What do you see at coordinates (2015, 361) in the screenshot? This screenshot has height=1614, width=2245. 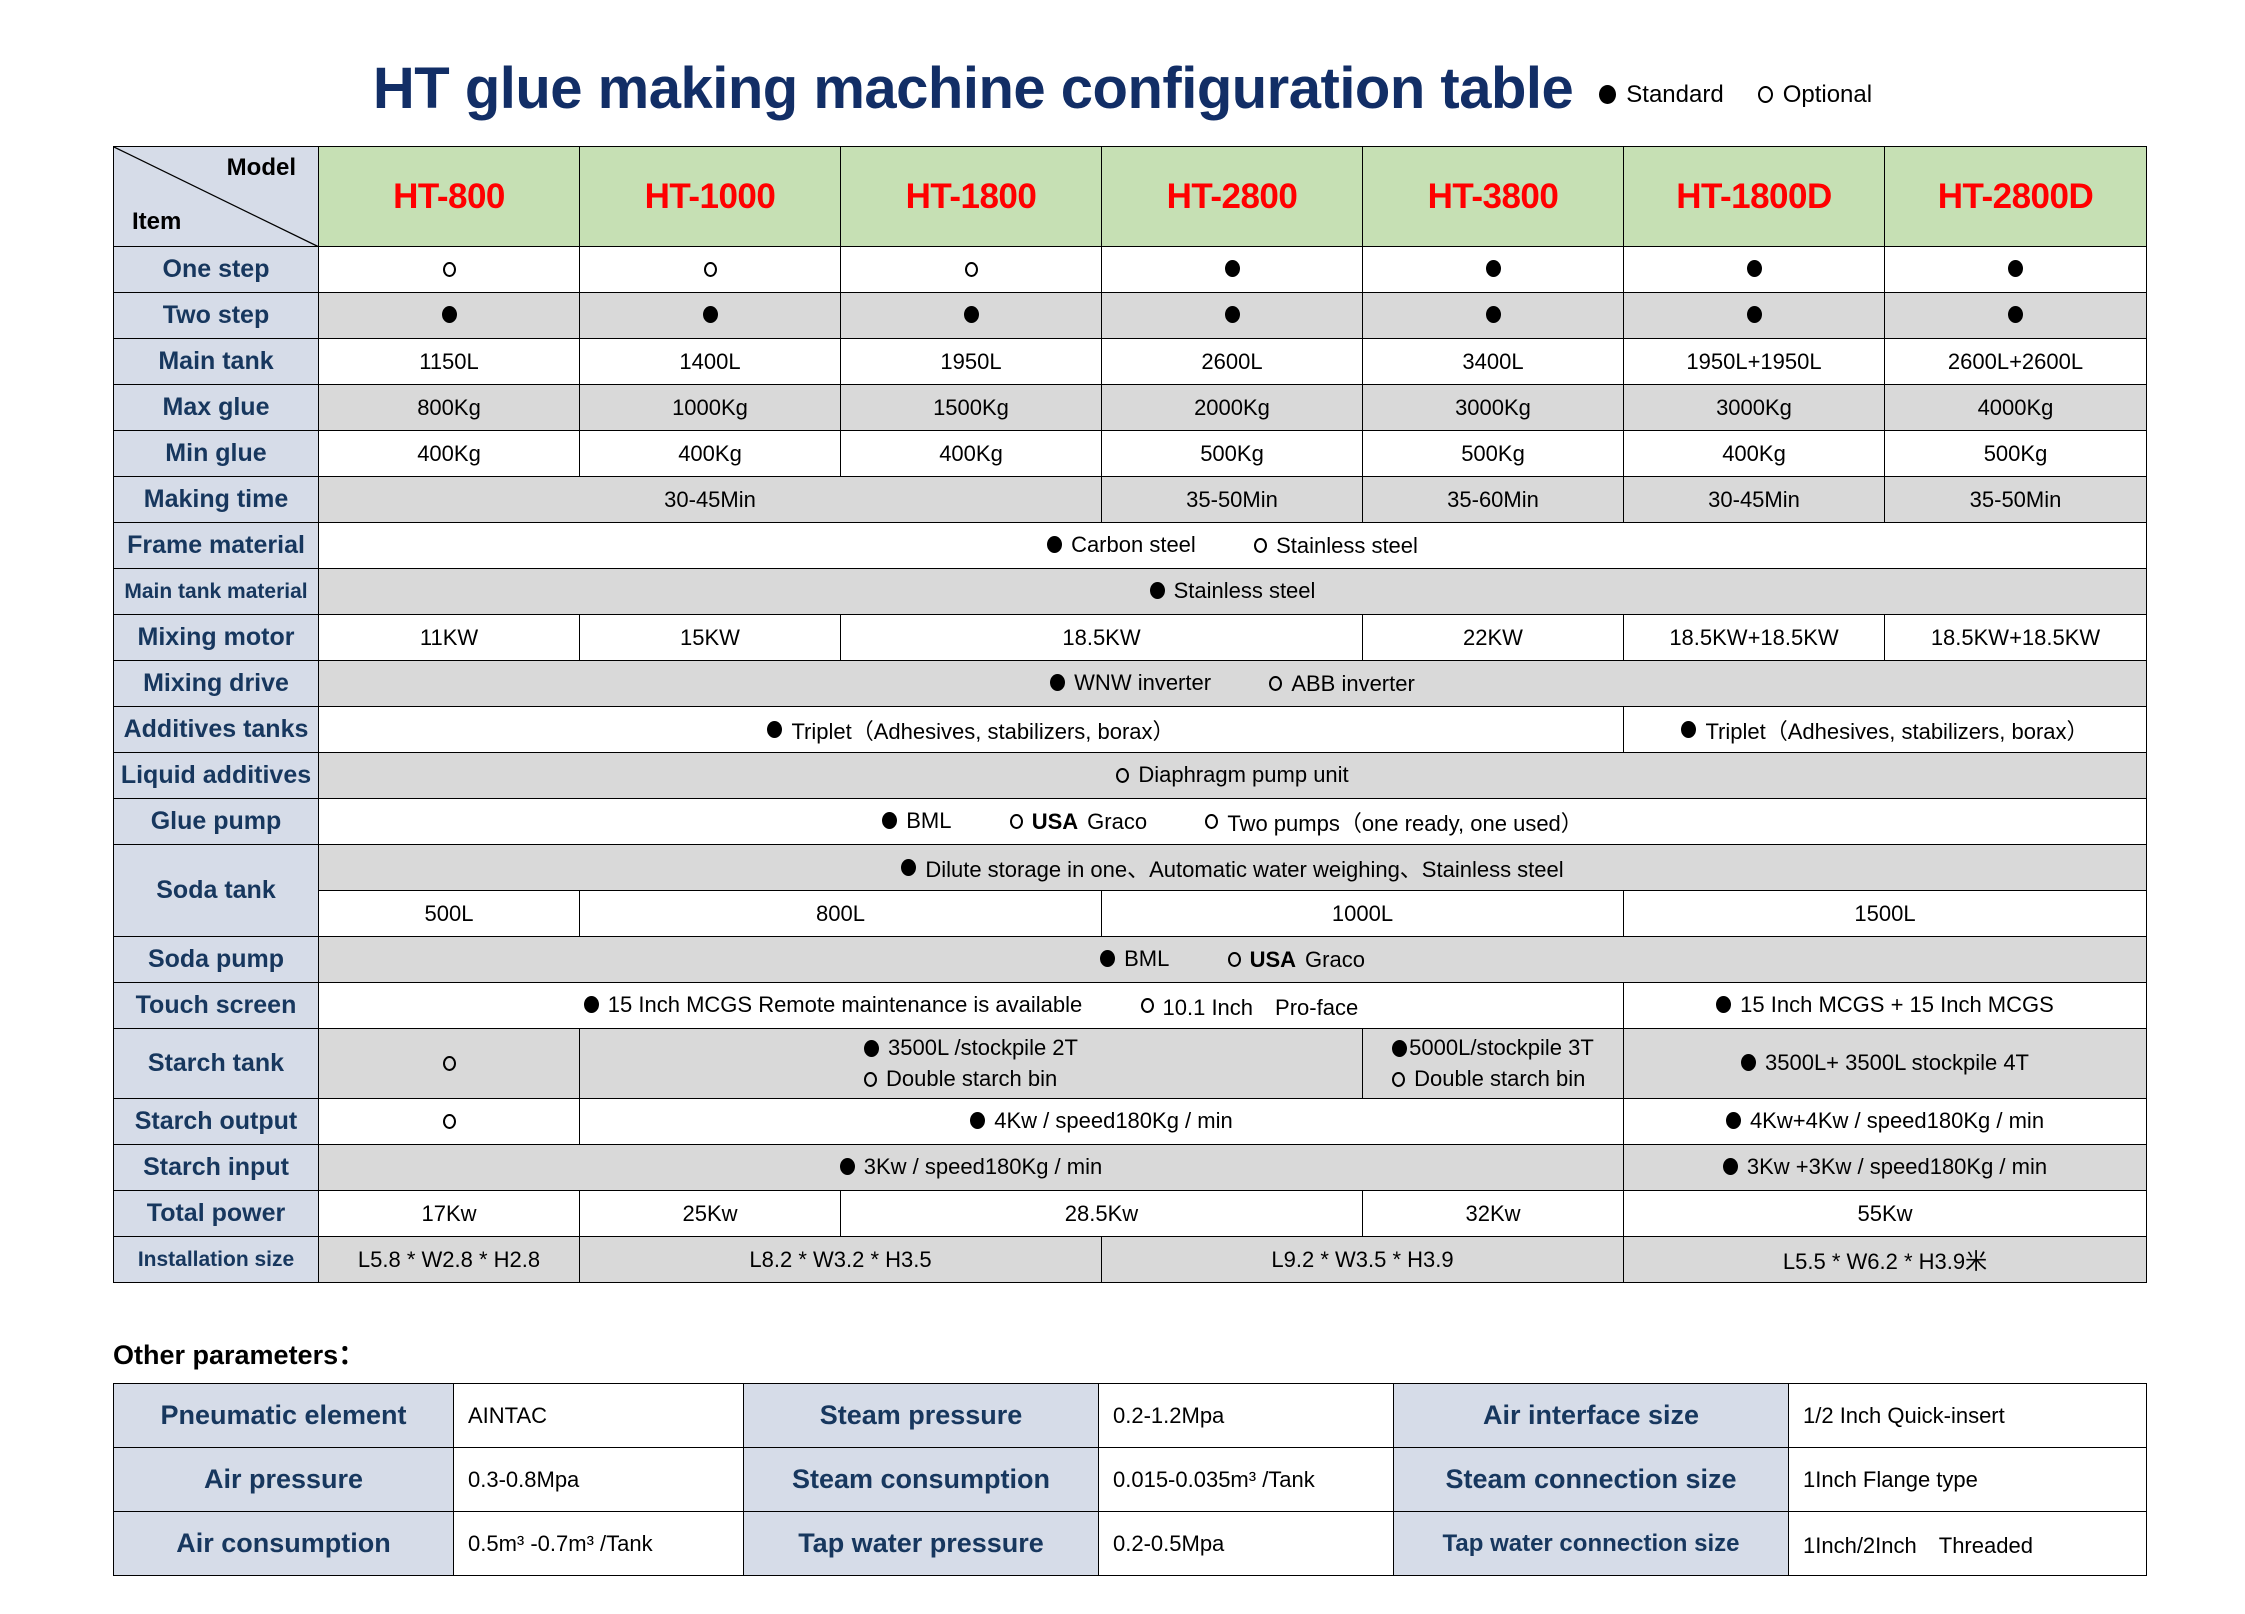 I see `cell-main-tank-7: 2600L+2600L` at bounding box center [2015, 361].